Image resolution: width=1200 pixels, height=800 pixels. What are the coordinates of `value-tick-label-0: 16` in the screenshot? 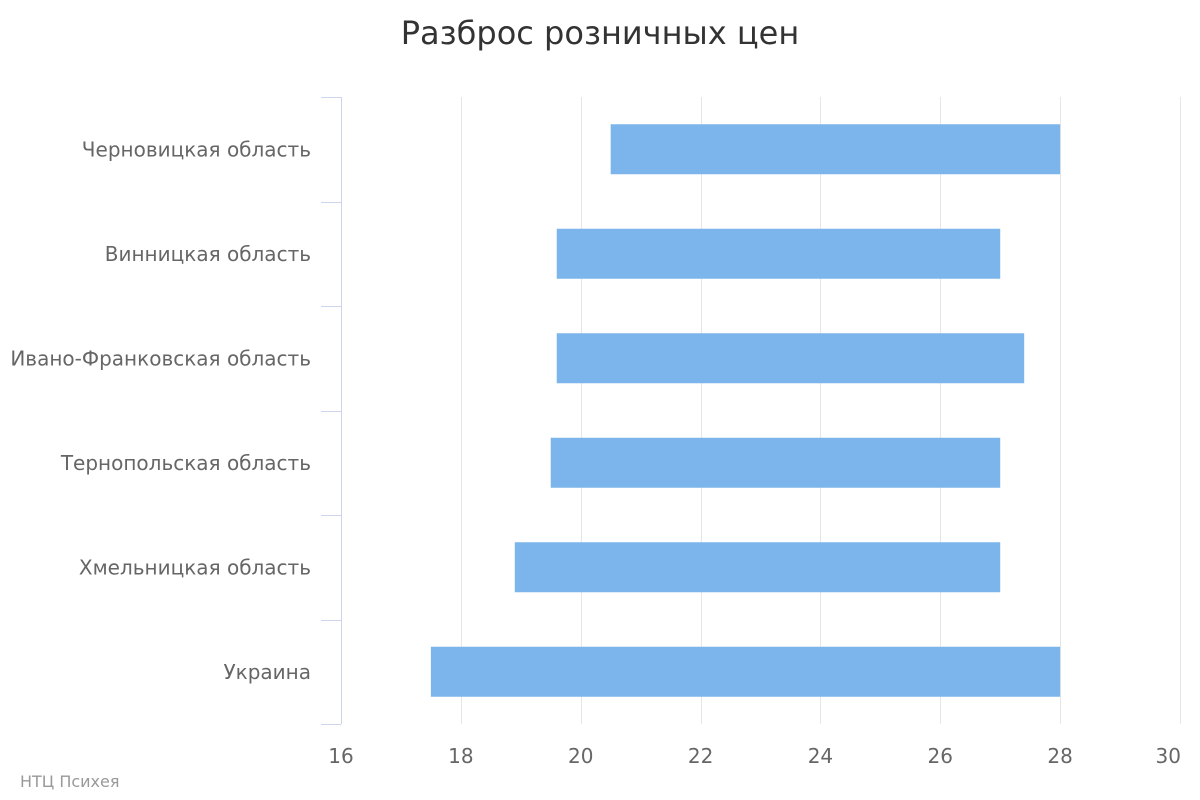 It's located at (340, 756).